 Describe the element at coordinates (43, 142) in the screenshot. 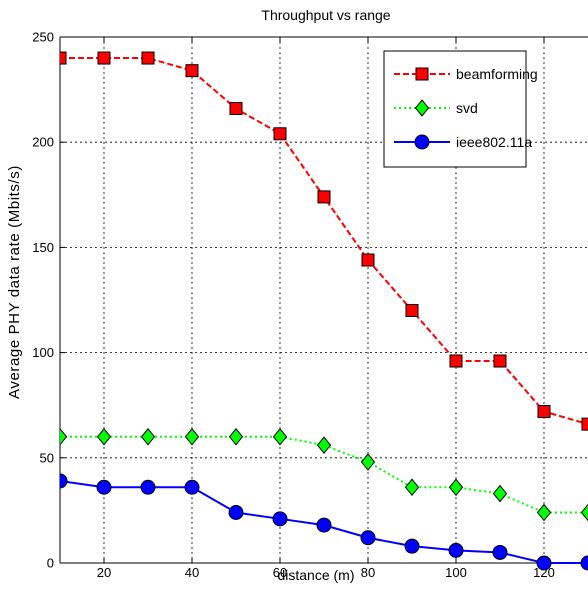

I see `y-tick-label: 200` at that location.